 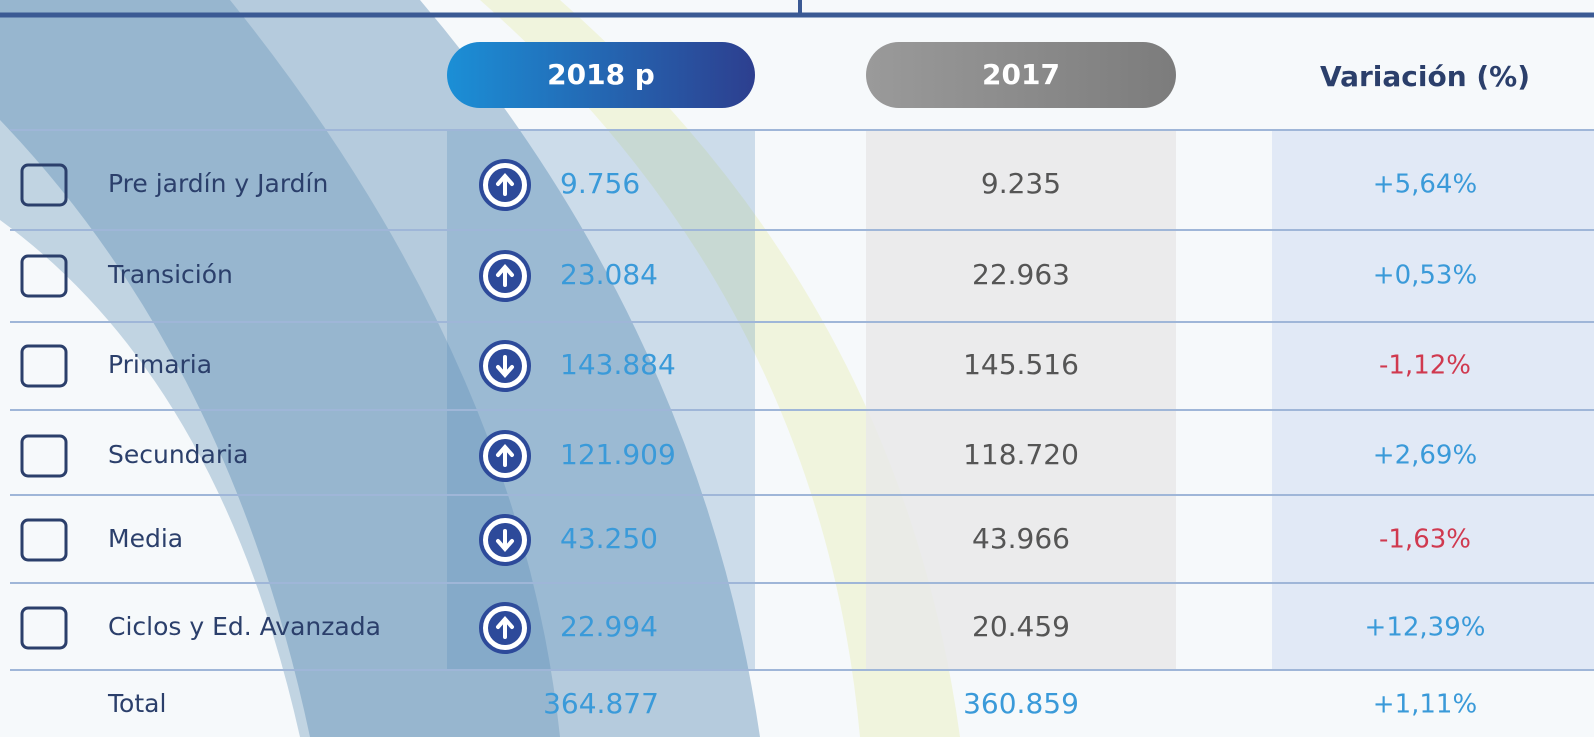 What do you see at coordinates (1425, 628) in the screenshot?
I see `variation: +12,39%` at bounding box center [1425, 628].